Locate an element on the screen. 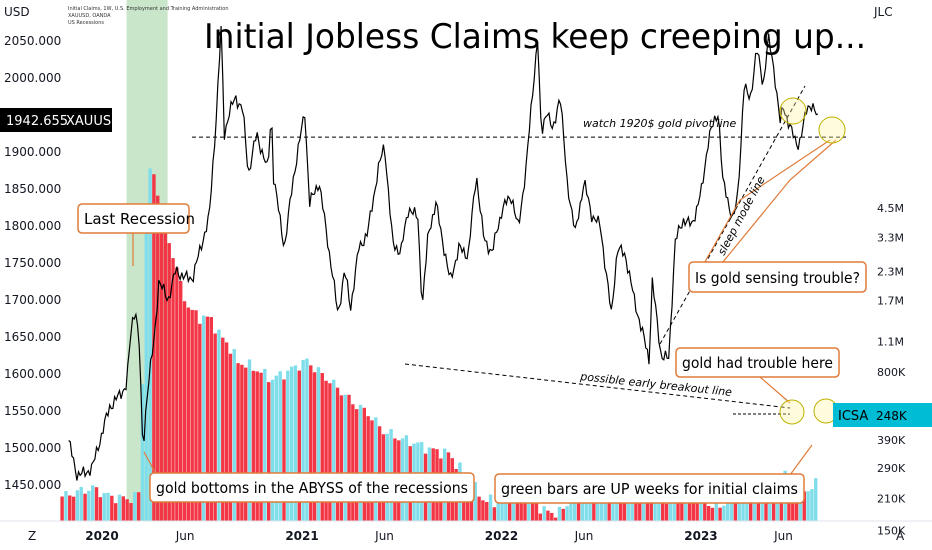 This screenshot has height=550, width=932. claims-value-tag: ICSA 248K is located at coordinates (882, 415).